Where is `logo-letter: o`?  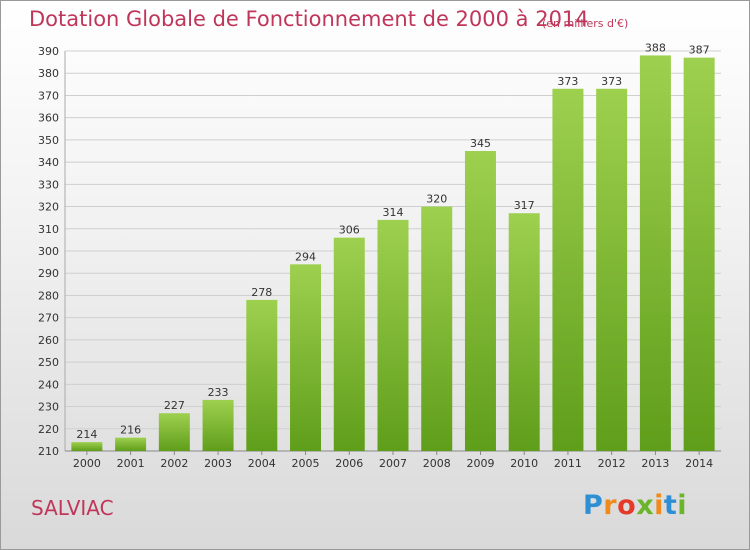 logo-letter: o is located at coordinates (627, 505).